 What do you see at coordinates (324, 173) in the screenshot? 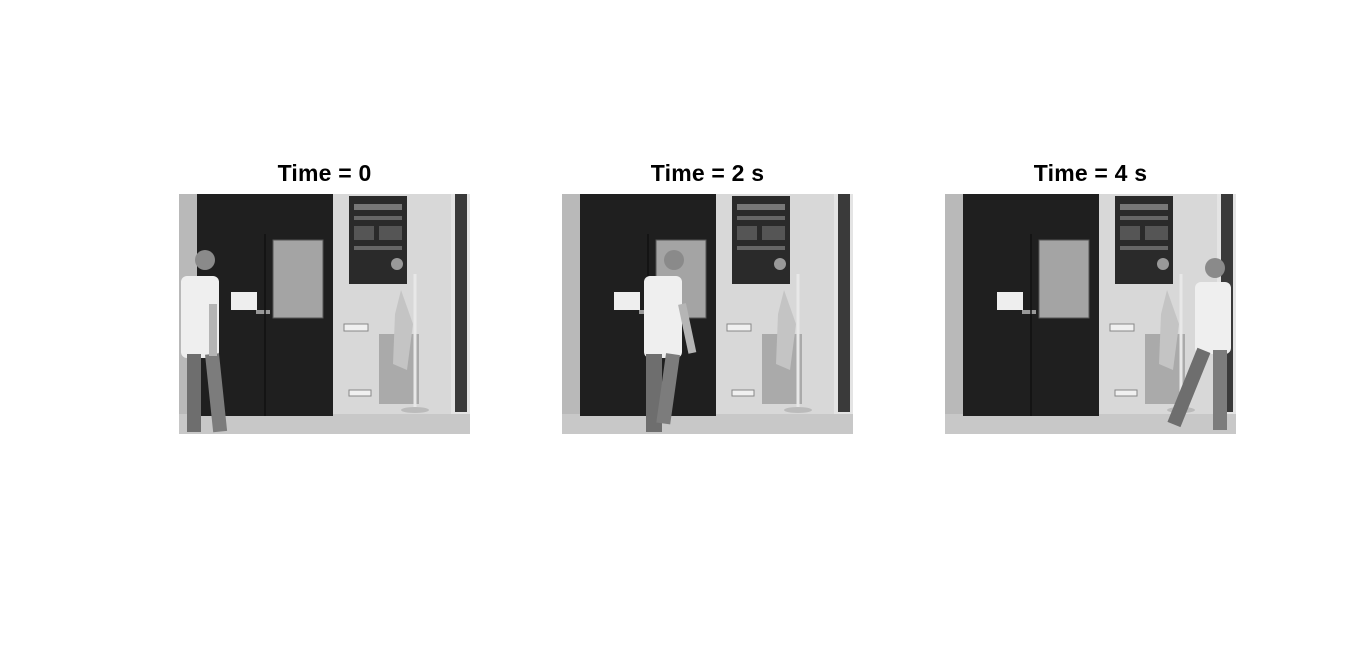
I see `panel-title: Time = 0` at bounding box center [324, 173].